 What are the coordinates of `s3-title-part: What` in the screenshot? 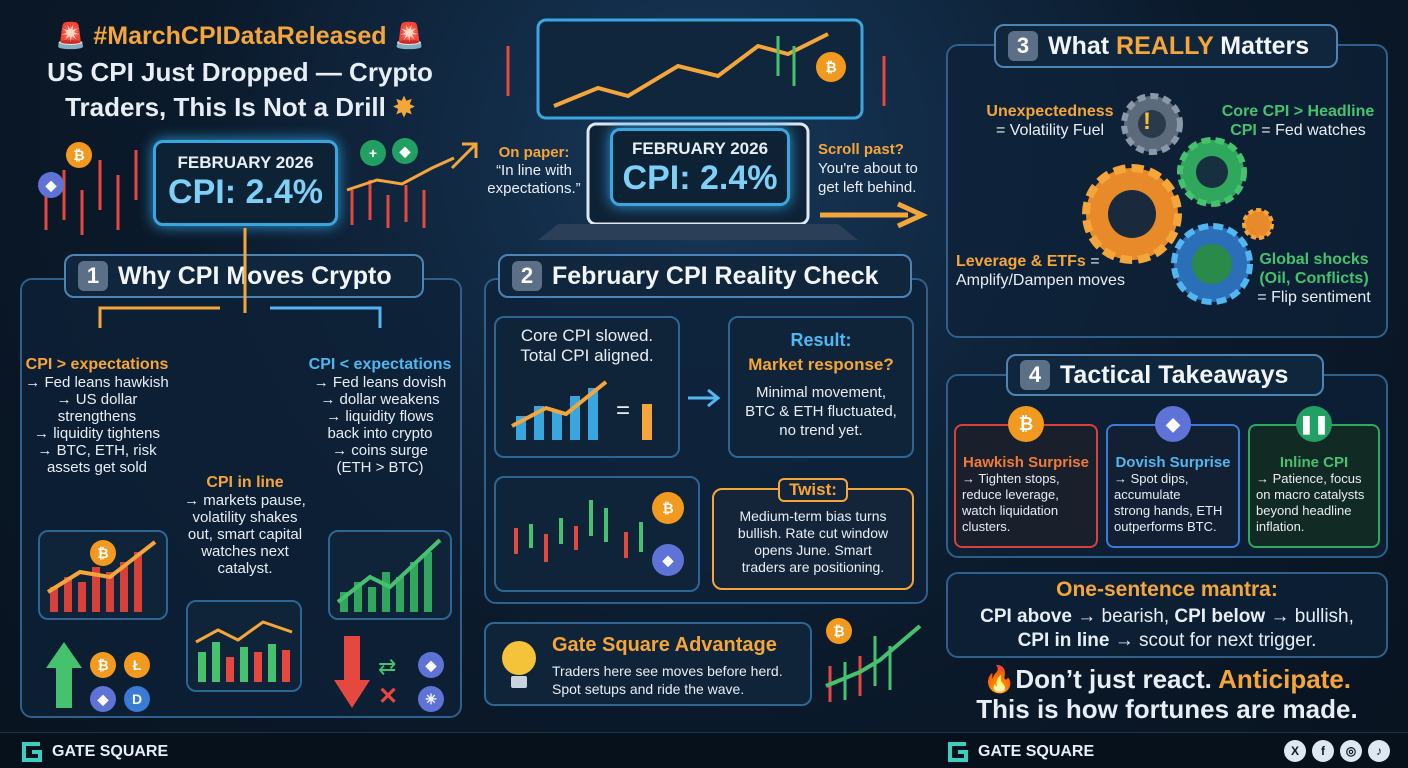 It's located at (1082, 45).